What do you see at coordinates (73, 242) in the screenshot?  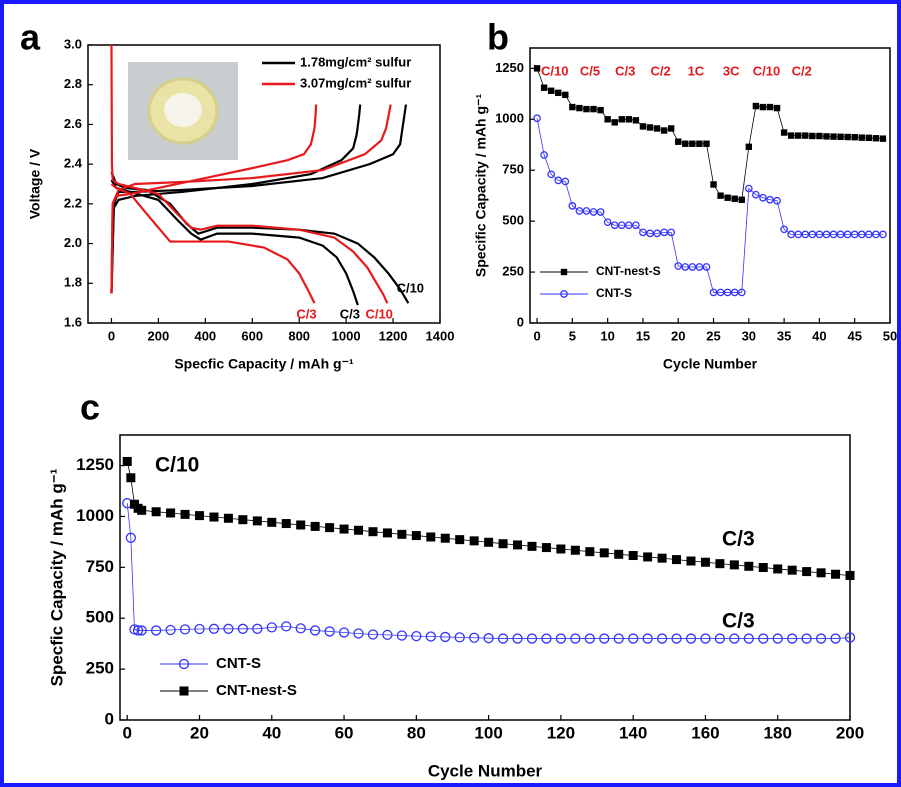 I see `y-tick-label: 2.0` at bounding box center [73, 242].